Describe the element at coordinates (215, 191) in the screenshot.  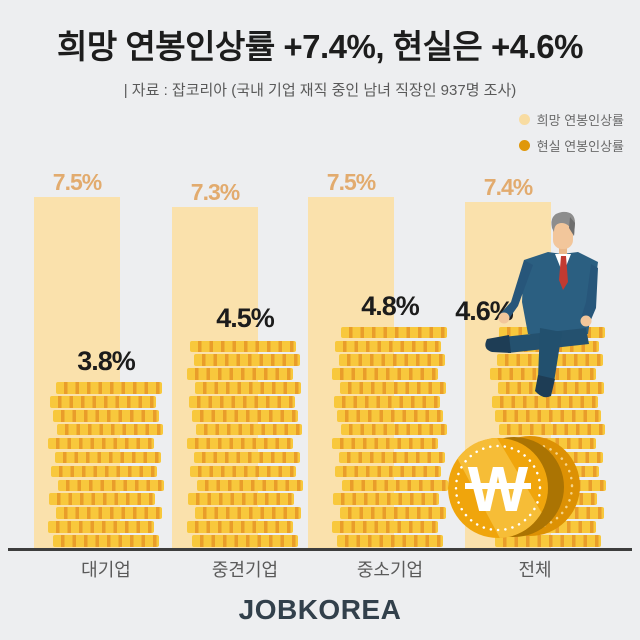
I see `hope-value-label: 7.3%` at that location.